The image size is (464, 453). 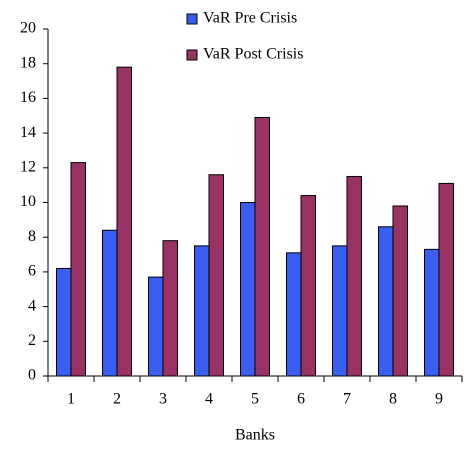 What do you see at coordinates (393, 399) in the screenshot?
I see `x-tick-label: 8` at bounding box center [393, 399].